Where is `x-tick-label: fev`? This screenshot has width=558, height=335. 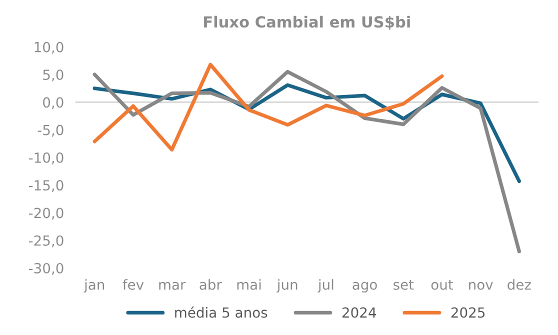
x-tick-label: fev is located at coordinates (133, 284).